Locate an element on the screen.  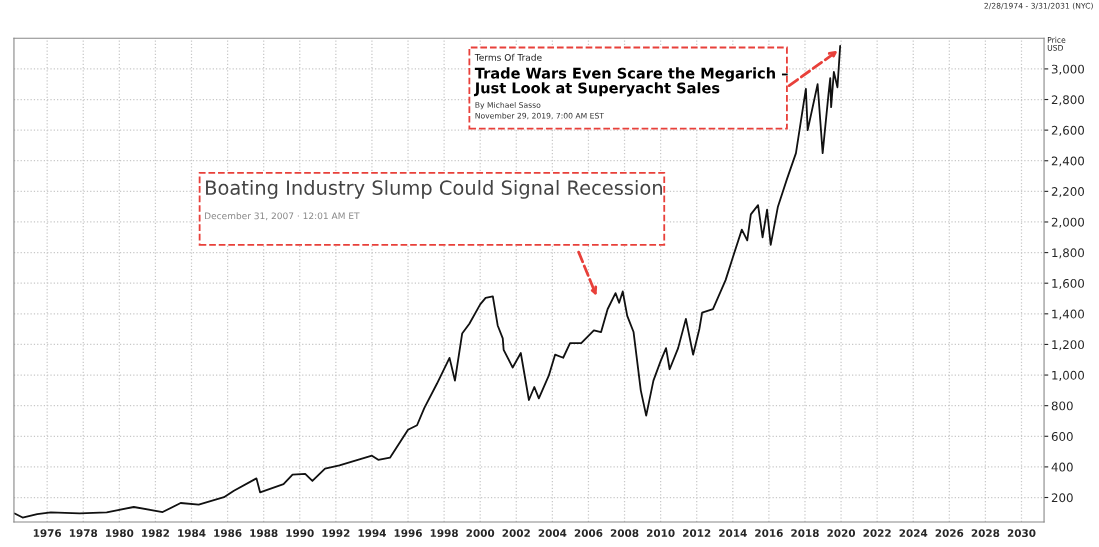
y-tick-label: 1,200 is located at coordinates (1068, 345).